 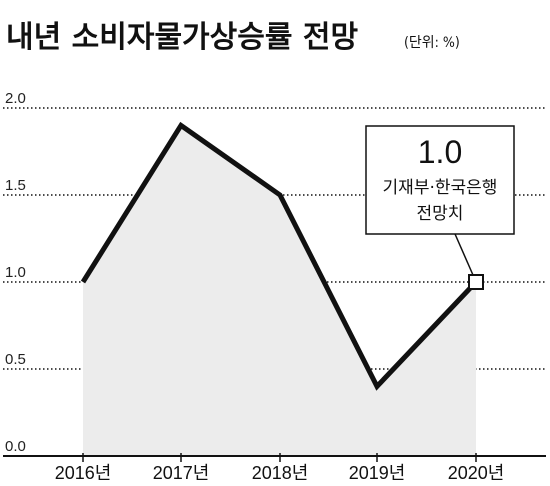 I want to click on callout-label-line2: 전망치, so click(x=440, y=214).